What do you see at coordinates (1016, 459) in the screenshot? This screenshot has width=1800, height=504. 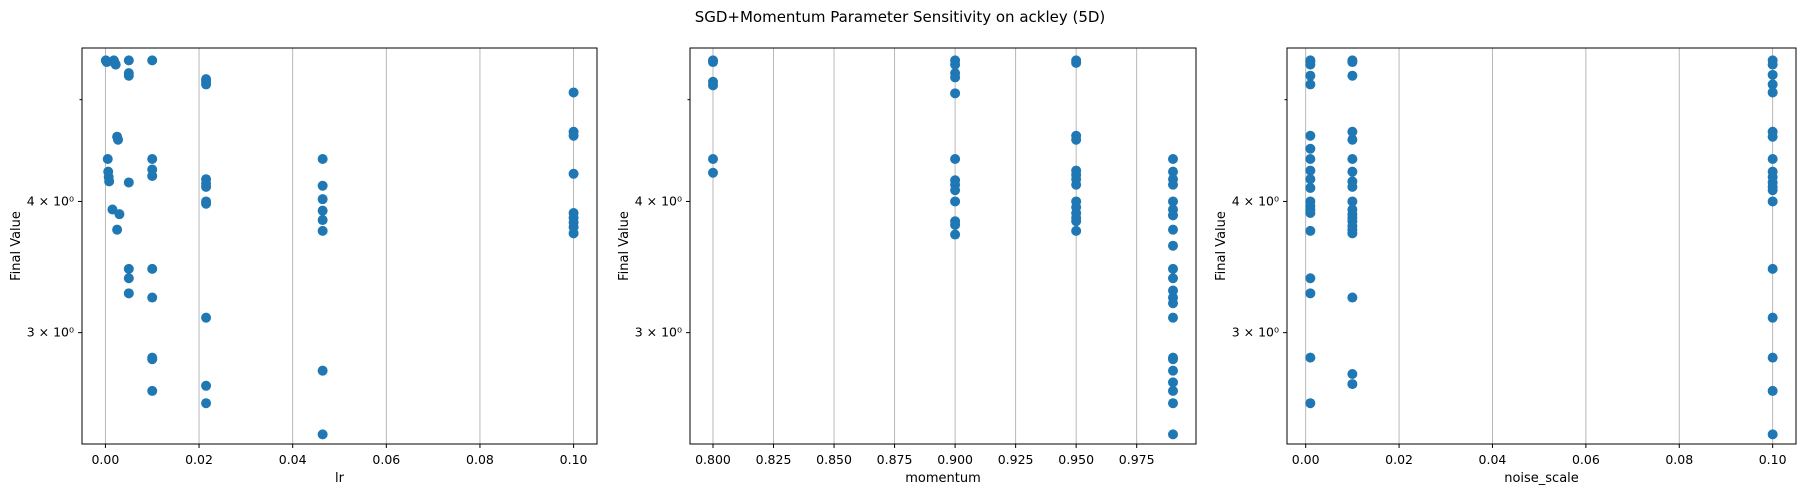 I see `x-tick-label: 0.925` at bounding box center [1016, 459].